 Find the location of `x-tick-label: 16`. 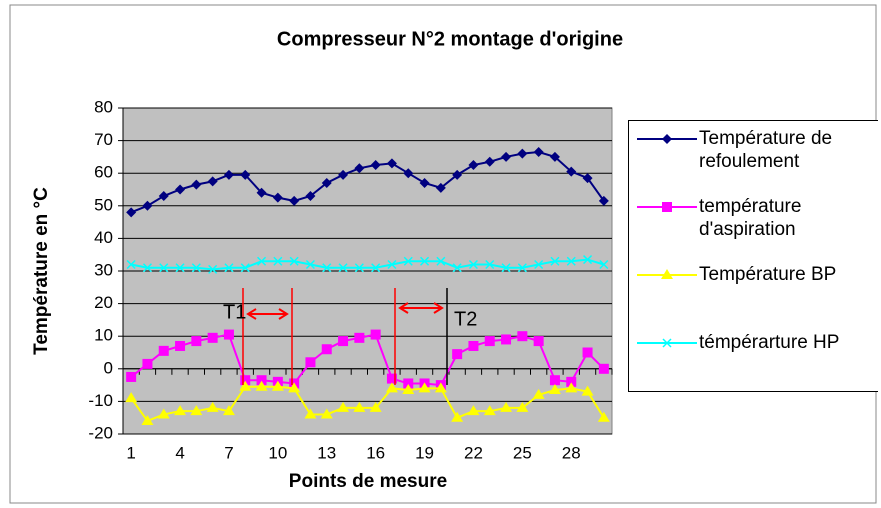

x-tick-label: 16 is located at coordinates (375, 452).